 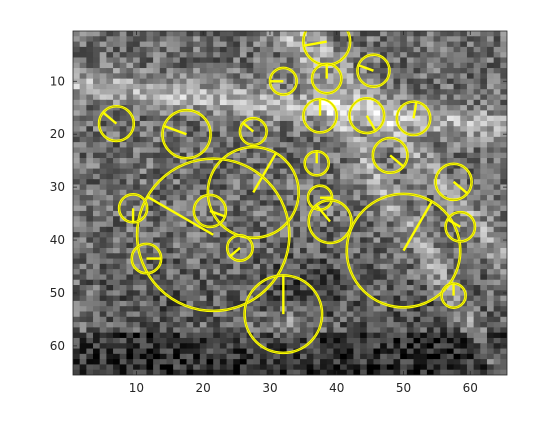 I want to click on y-tick-label: 40, so click(x=57, y=240).